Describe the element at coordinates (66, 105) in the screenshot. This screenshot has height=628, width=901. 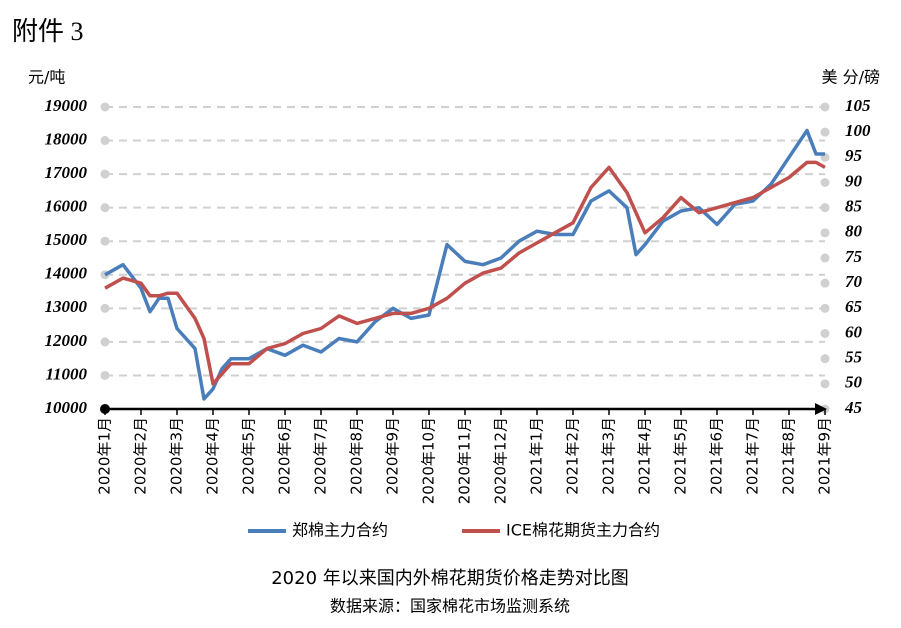
I see `y-tick-label: 19000` at that location.